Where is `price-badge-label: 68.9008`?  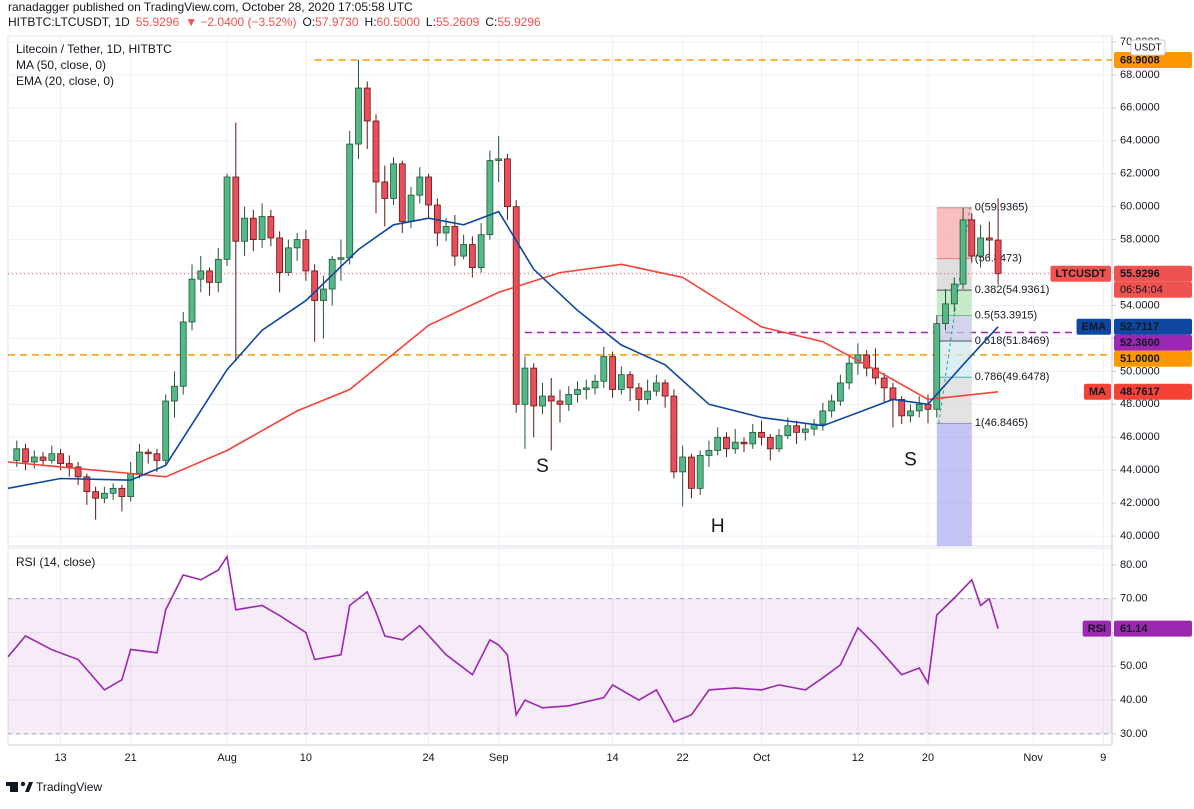 price-badge-label: 68.9008 is located at coordinates (1140, 60).